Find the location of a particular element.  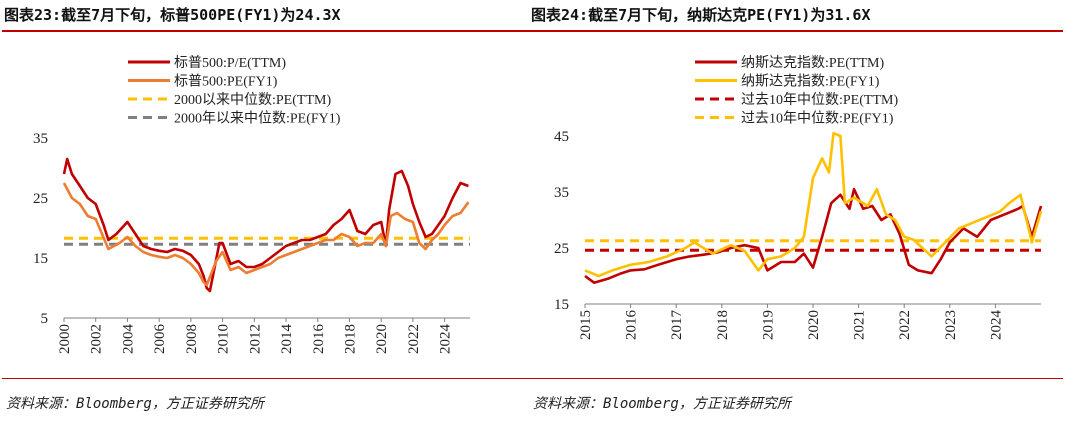

y-tick-label: 5 is located at coordinates (45, 319).